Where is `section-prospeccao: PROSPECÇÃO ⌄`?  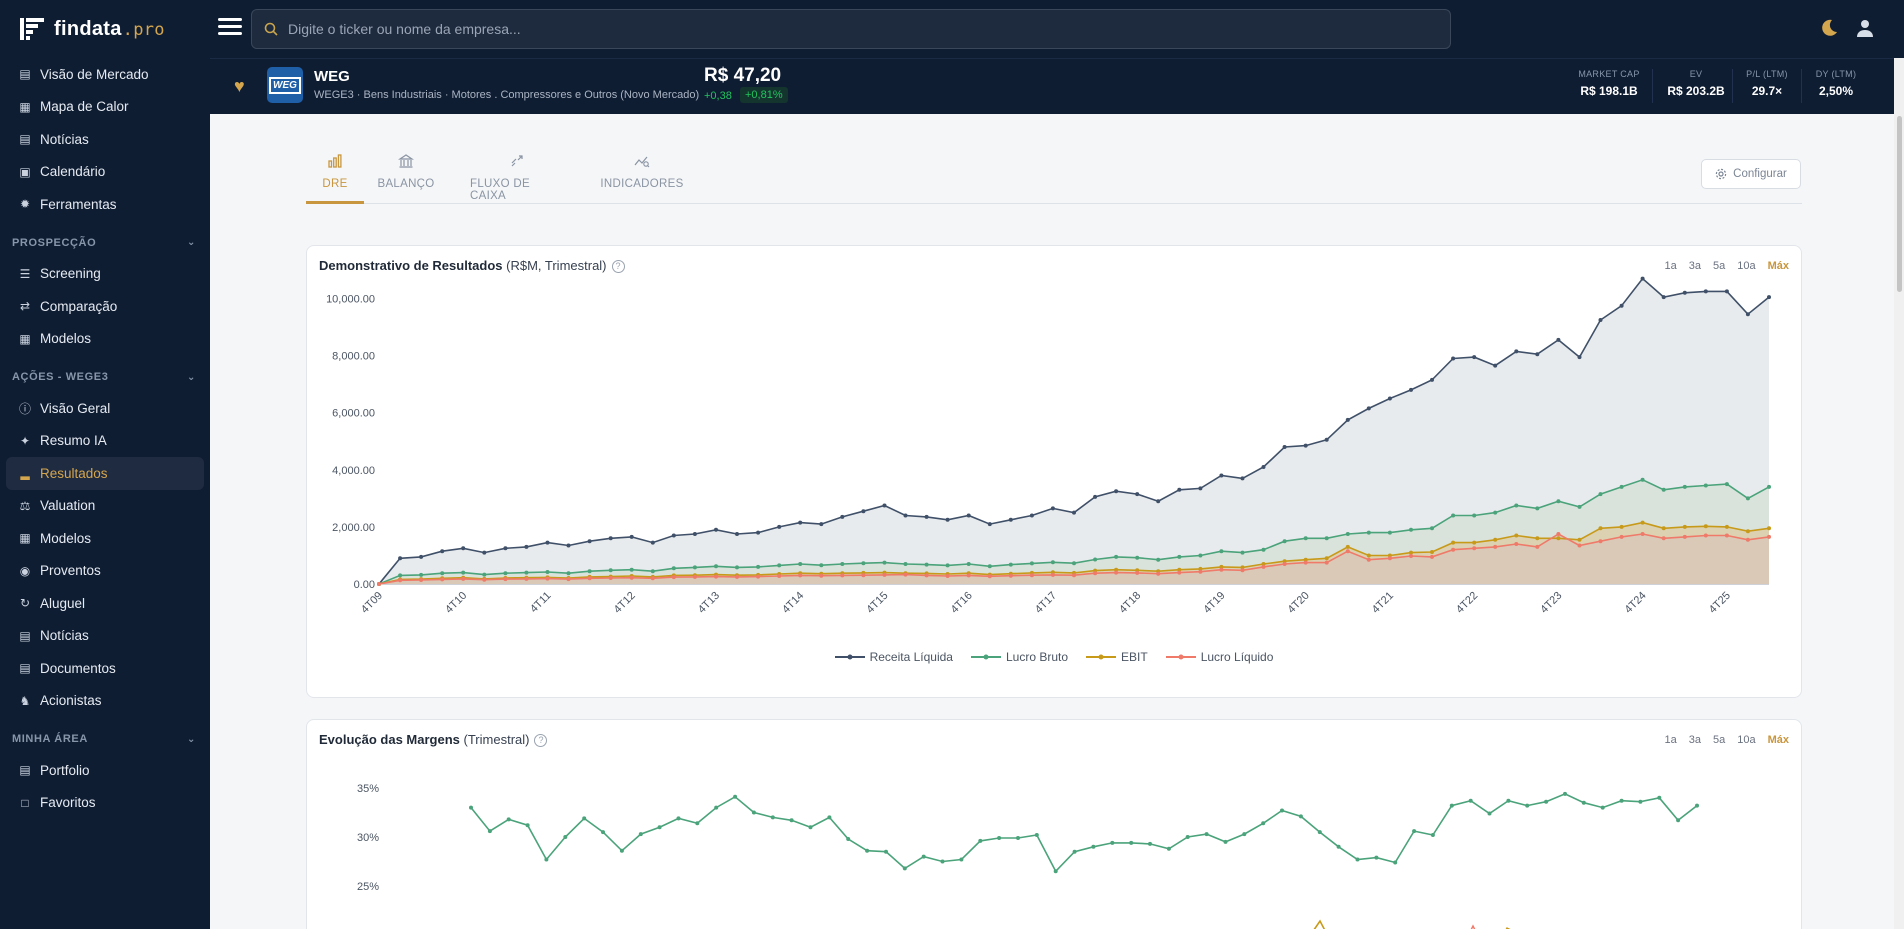 section-prospeccao: PROSPECÇÃO ⌄ is located at coordinates (104, 242).